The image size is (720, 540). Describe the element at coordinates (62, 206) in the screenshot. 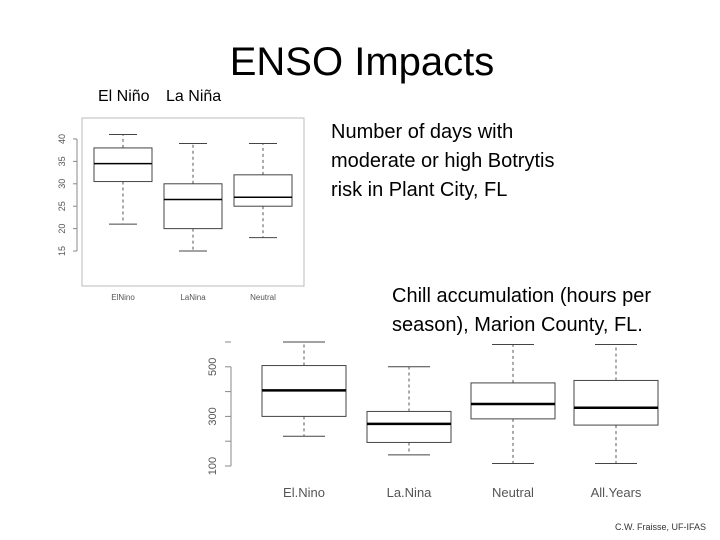

I see `y-tick-label: 25` at that location.